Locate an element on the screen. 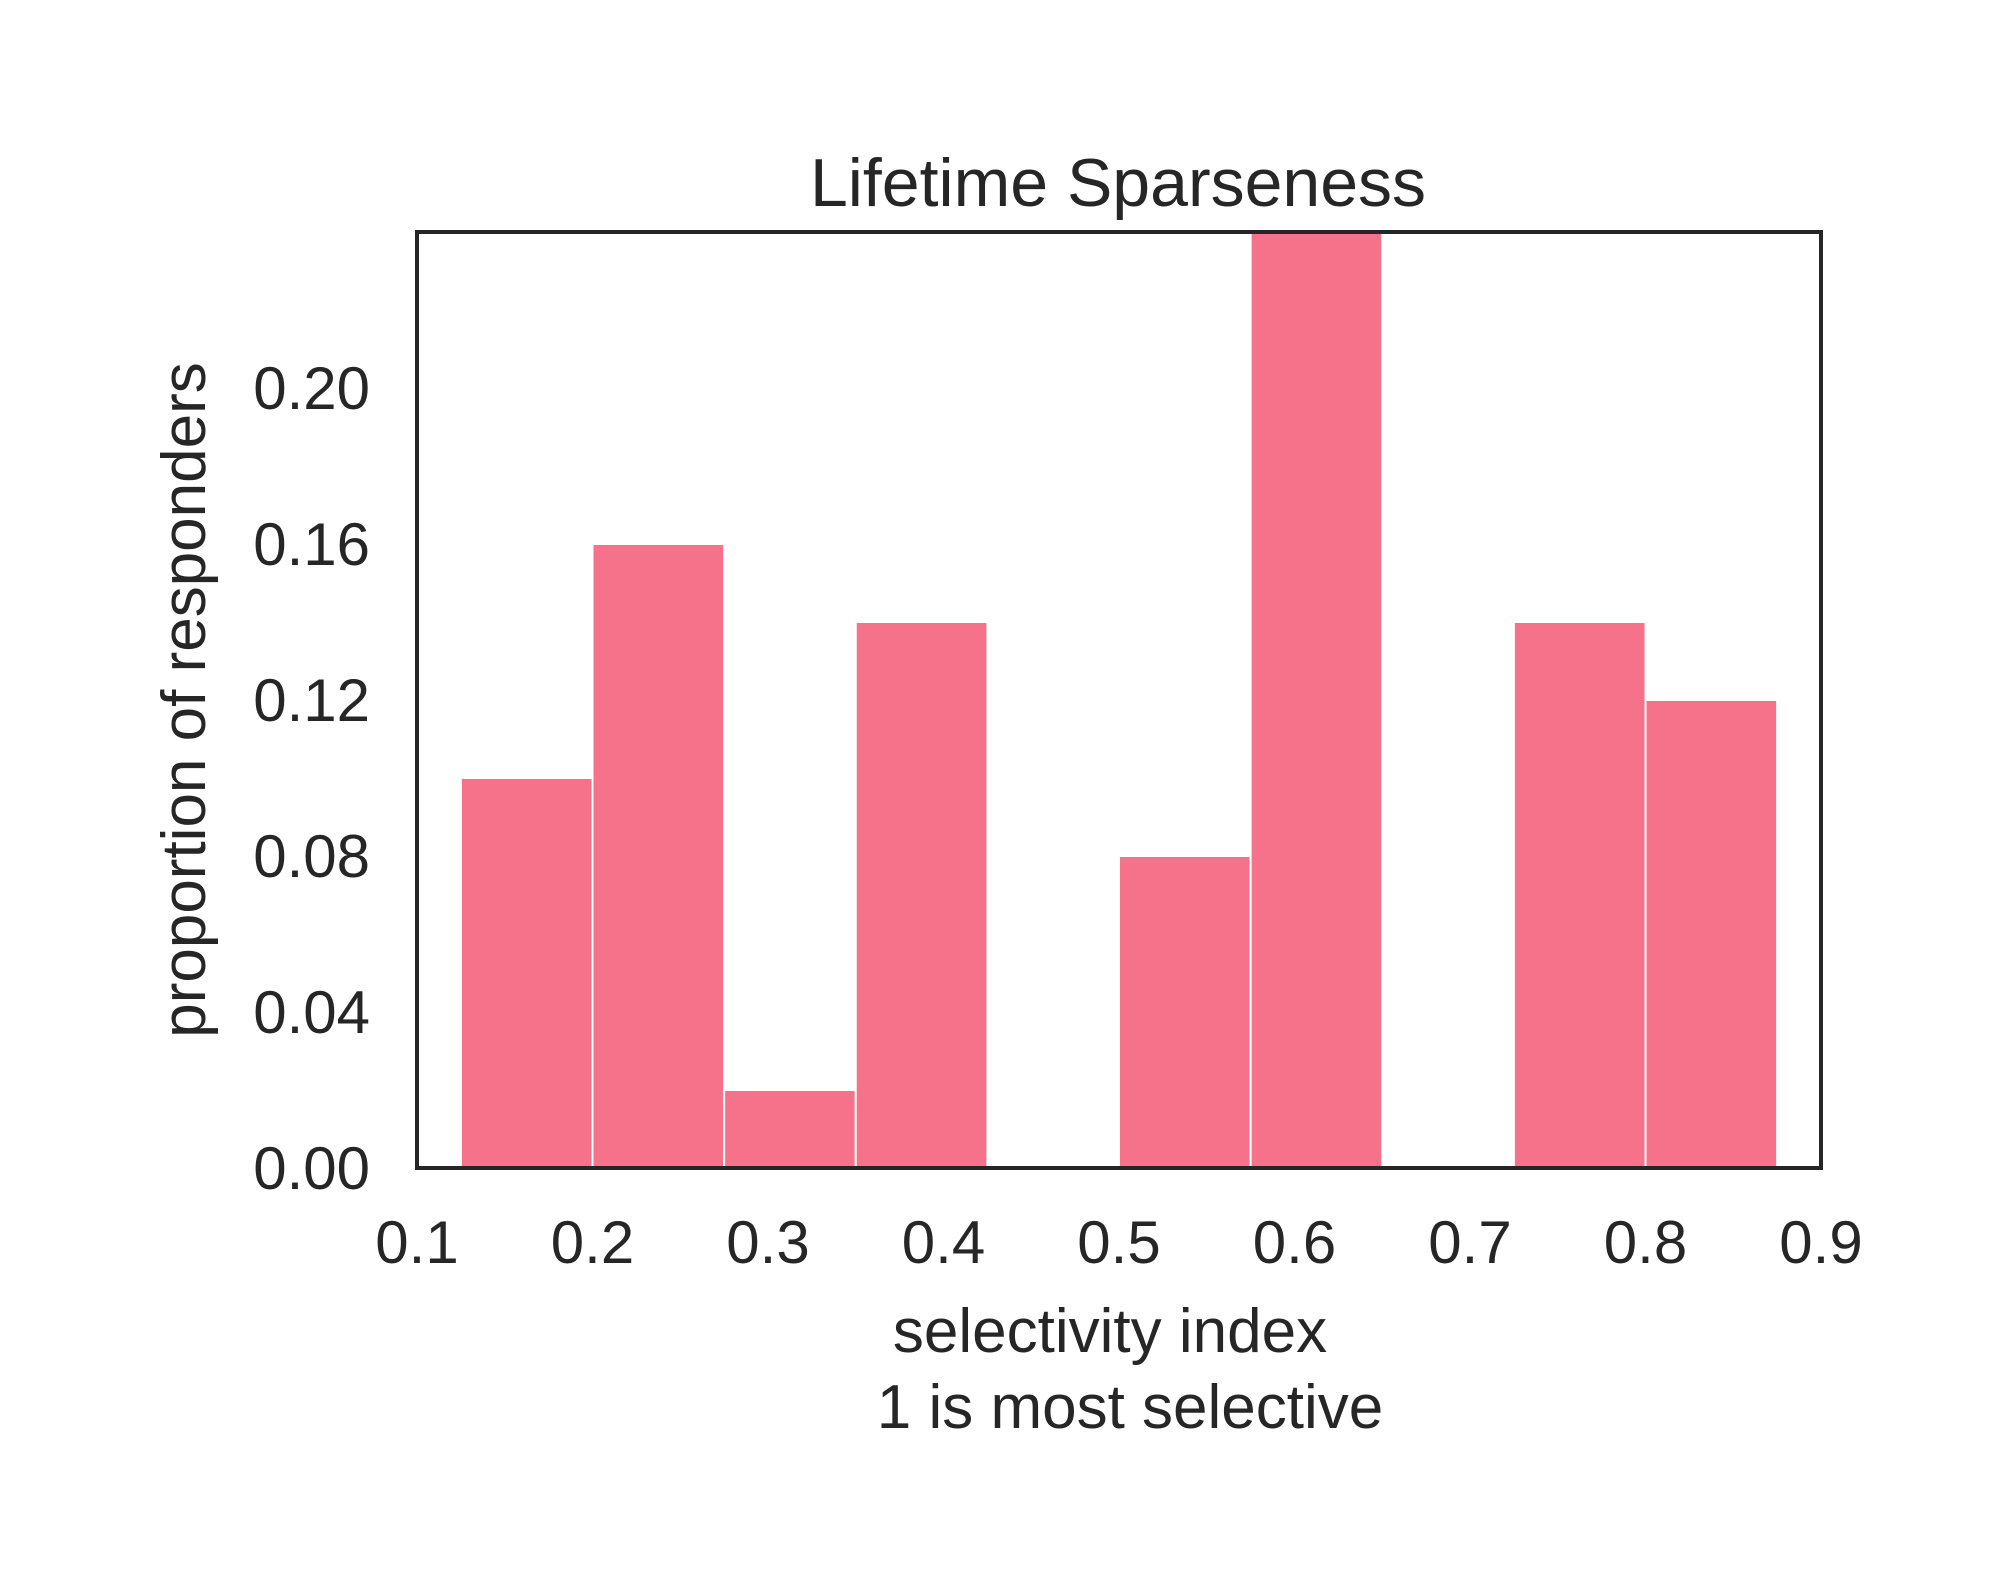 This screenshot has height=1586, width=2006. x-tick-label: 0.8 is located at coordinates (1645, 1242).